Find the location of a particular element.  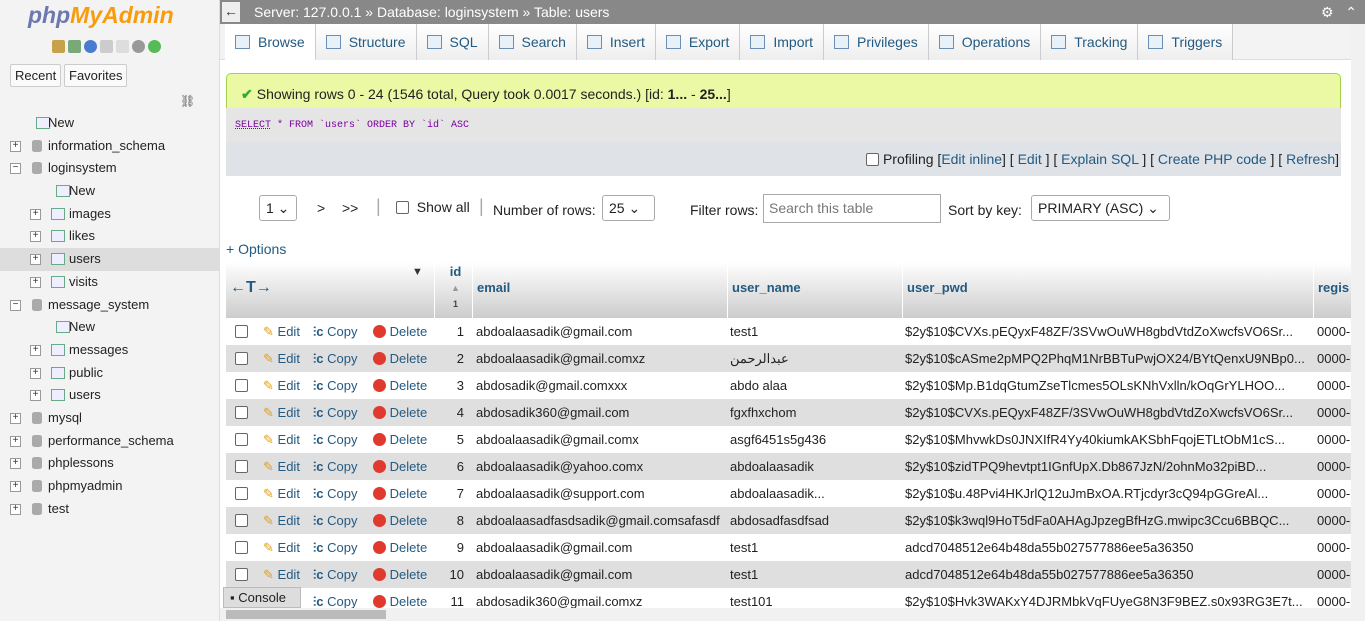

phpmyadmin-logo: phpMyAdmin is located at coordinates (101, 15).